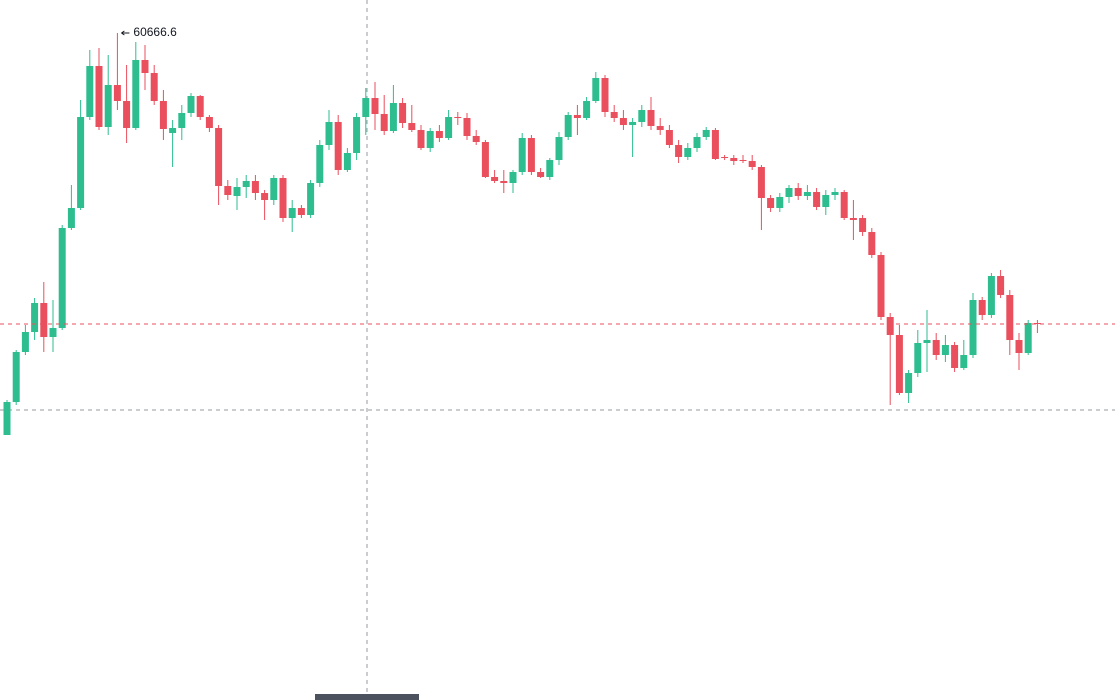 The height and width of the screenshot is (700, 1115). What do you see at coordinates (125, 33) in the screenshot?
I see `annotation-arrow` at bounding box center [125, 33].